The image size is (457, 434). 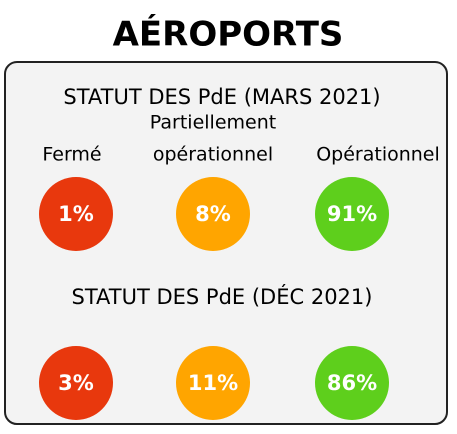 What do you see at coordinates (378, 155) in the screenshot?
I see `column-label: Opérationnel` at bounding box center [378, 155].